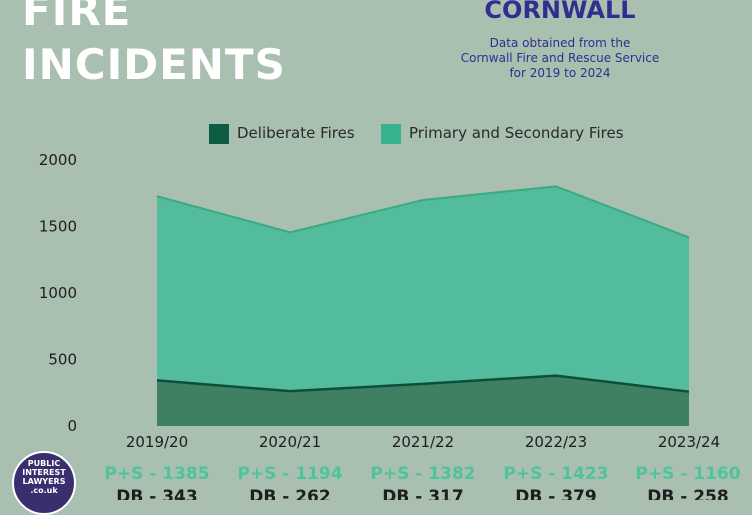 Image resolution: width=752 pixels, height=515 pixels. Describe the element at coordinates (422, 474) in the screenshot. I see `footer-label-ps: P+S - 1382` at that location.